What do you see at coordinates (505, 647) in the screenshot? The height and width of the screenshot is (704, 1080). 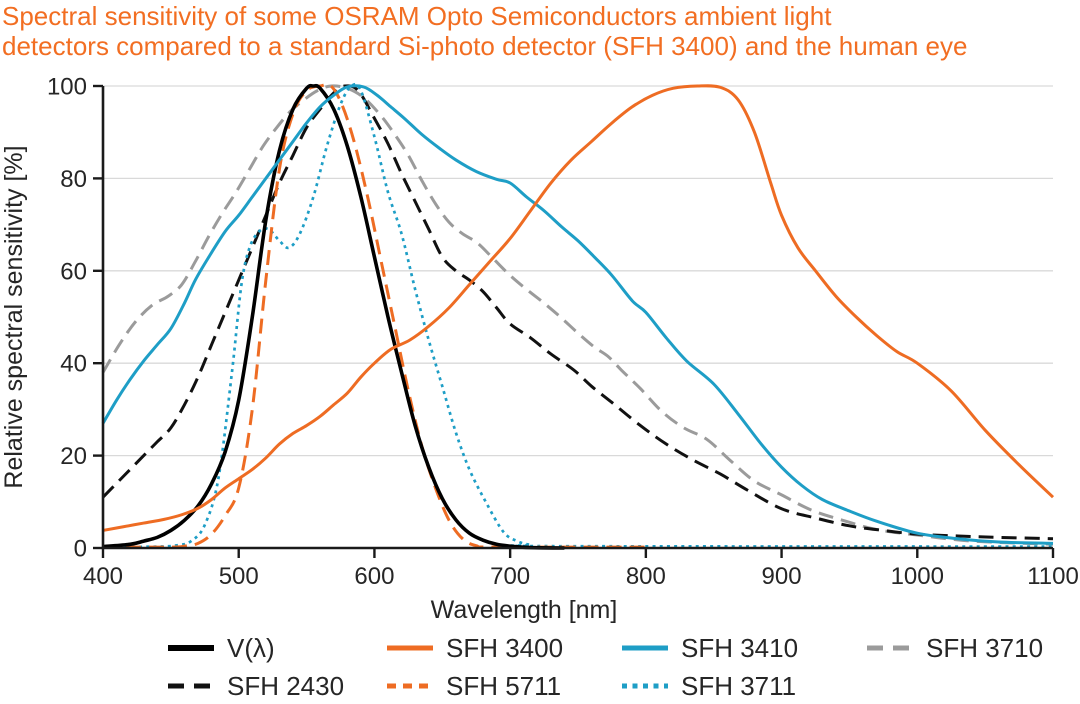 I see `legend-label-sfh-3400: SFH 3400` at bounding box center [505, 647].